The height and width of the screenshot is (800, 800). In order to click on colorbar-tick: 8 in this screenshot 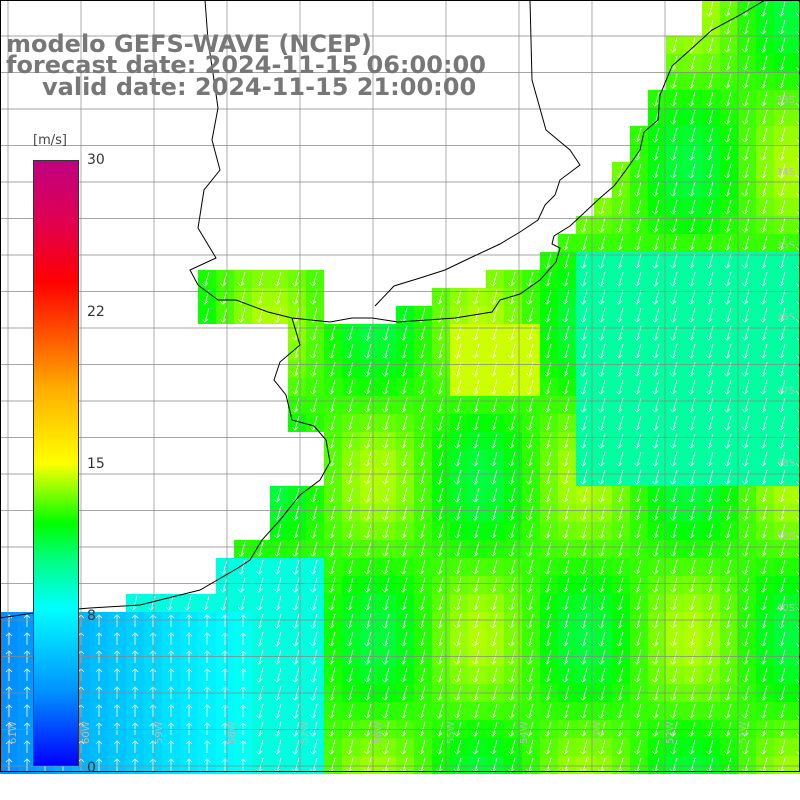, I will do `click(91, 616)`.